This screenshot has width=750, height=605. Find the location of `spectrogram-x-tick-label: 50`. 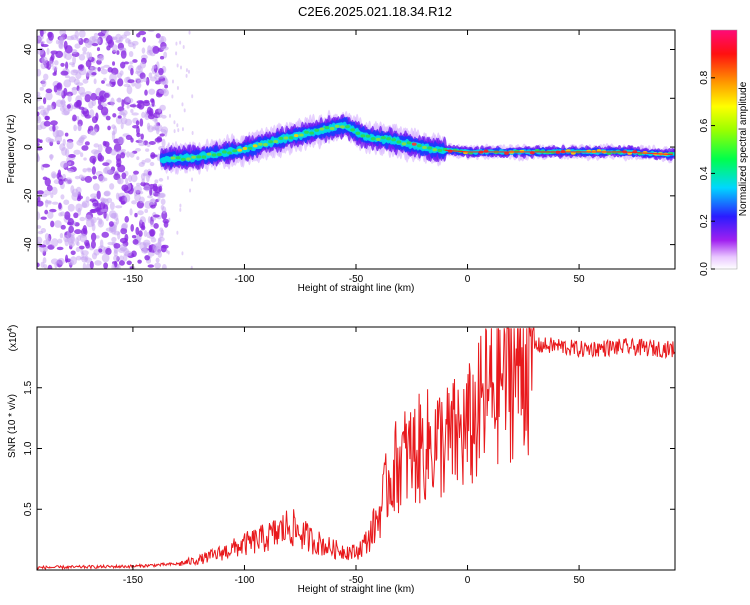

spectrogram-x-tick-label: 50 is located at coordinates (580, 279).